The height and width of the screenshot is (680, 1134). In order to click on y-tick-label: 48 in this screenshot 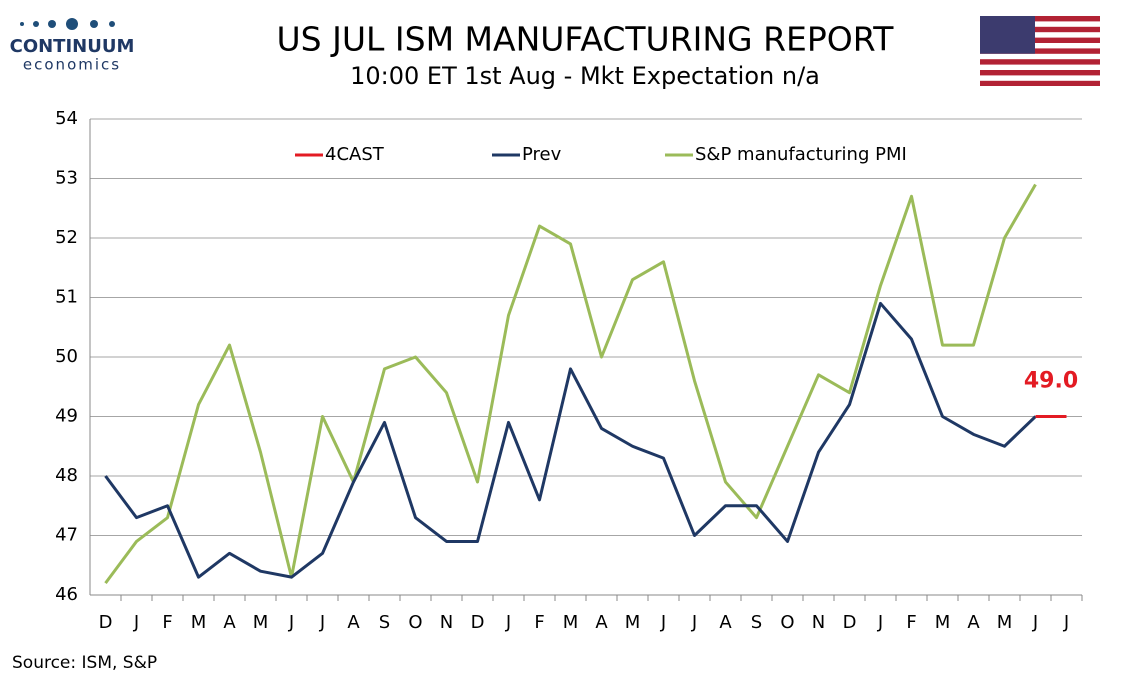, I will do `click(66, 475)`.